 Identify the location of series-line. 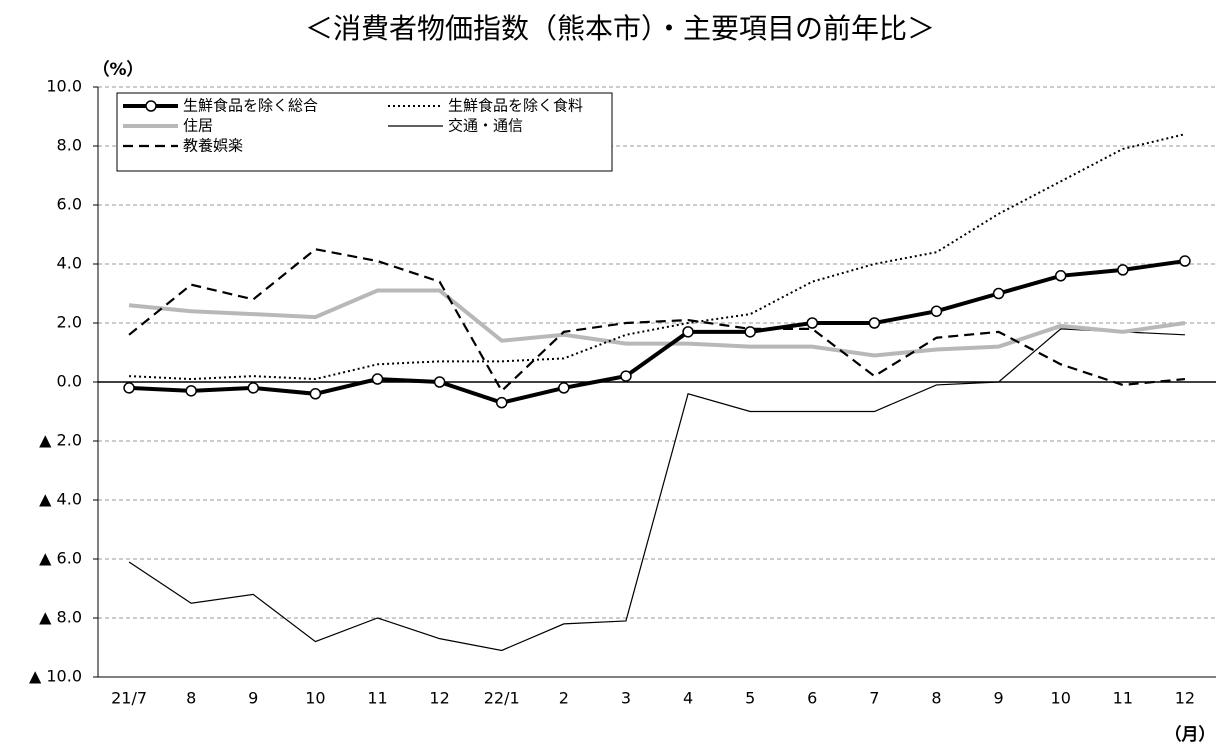
(657, 323).